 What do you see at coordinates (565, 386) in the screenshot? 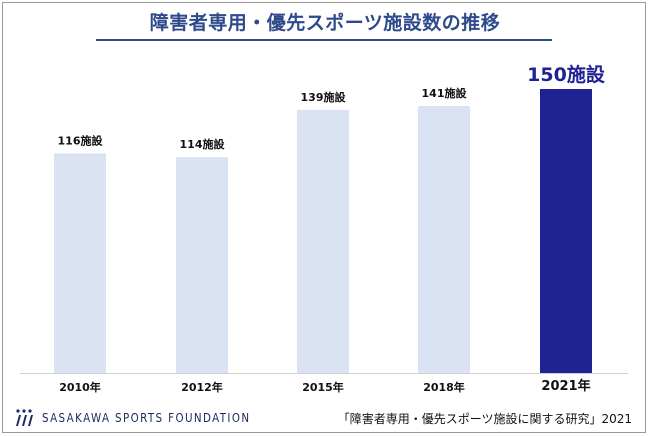
I see `x-tick-label-2021年: 2021年` at bounding box center [565, 386].